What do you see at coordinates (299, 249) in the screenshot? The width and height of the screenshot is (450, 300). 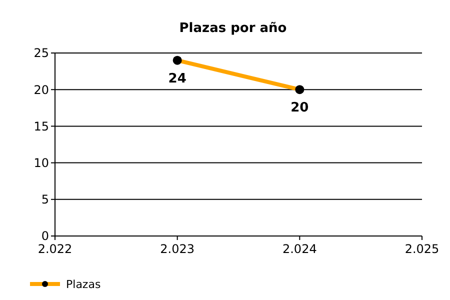 I see `x-tick-label: 2.024` at bounding box center [299, 249].